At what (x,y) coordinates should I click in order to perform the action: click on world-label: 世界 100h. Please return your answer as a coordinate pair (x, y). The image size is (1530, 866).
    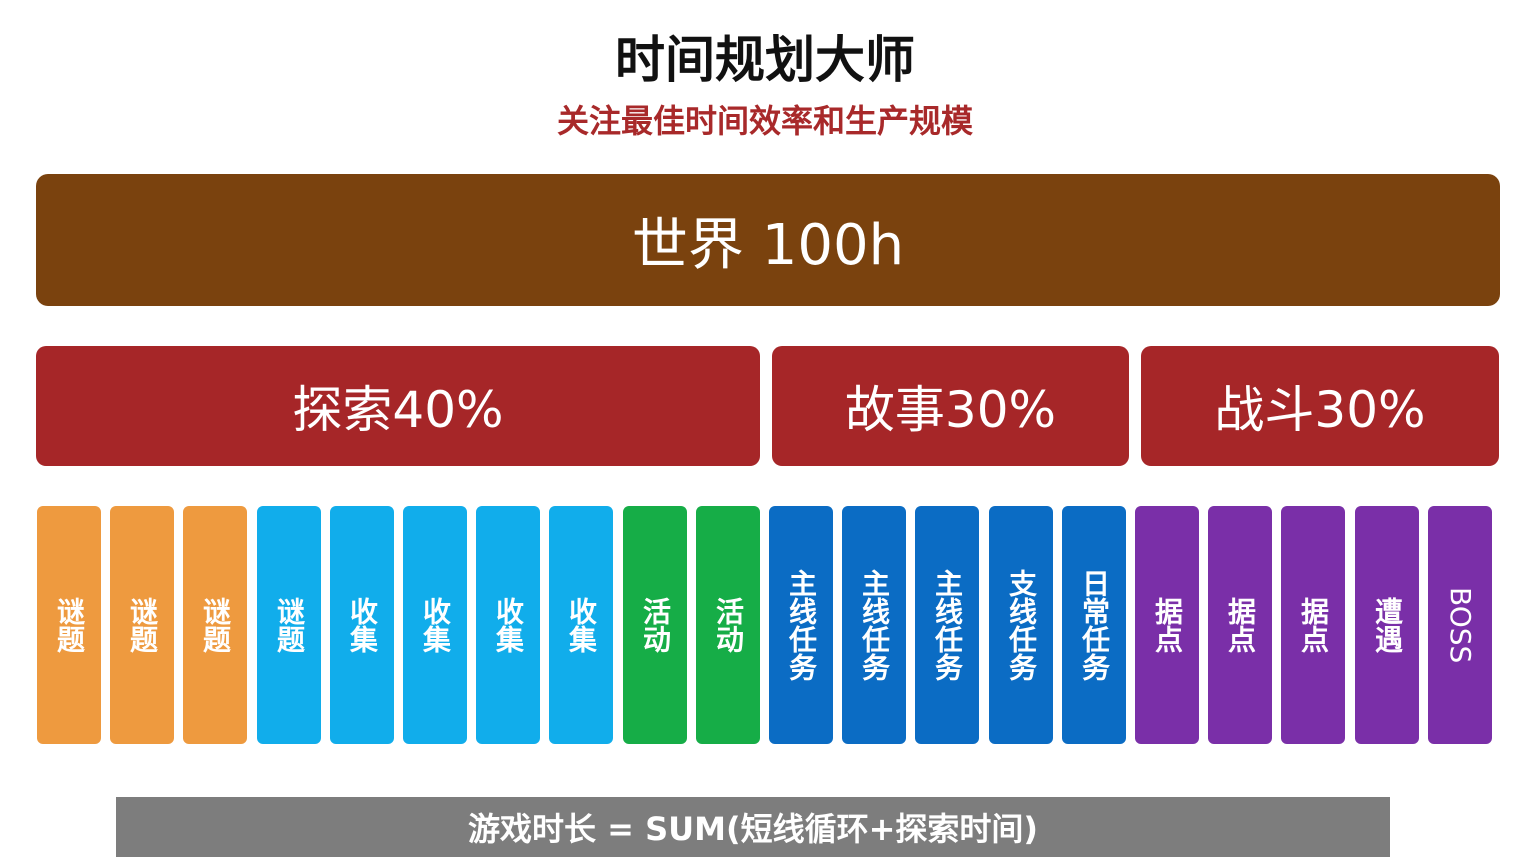
    Looking at the image, I should click on (768, 245).